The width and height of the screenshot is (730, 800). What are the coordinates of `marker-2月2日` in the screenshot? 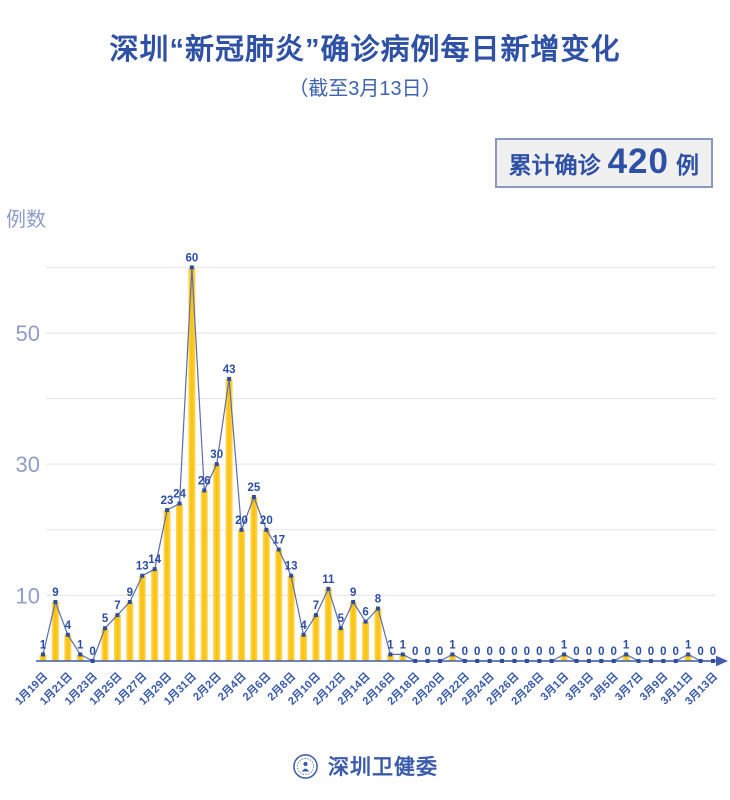 It's located at (216, 464).